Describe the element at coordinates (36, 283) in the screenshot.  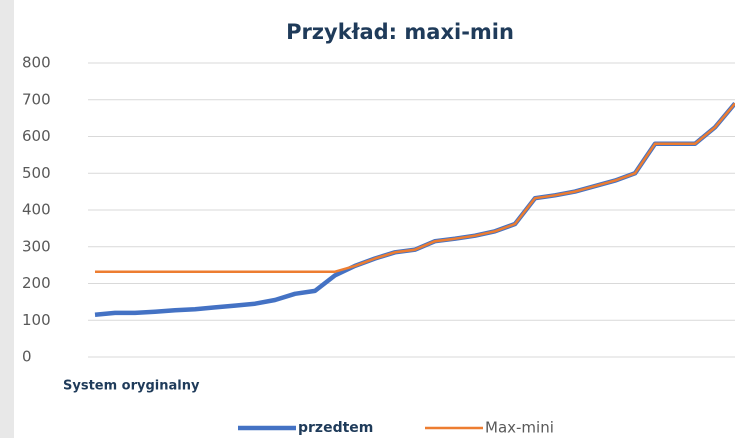
I see `y-tick-label: 200` at that location.